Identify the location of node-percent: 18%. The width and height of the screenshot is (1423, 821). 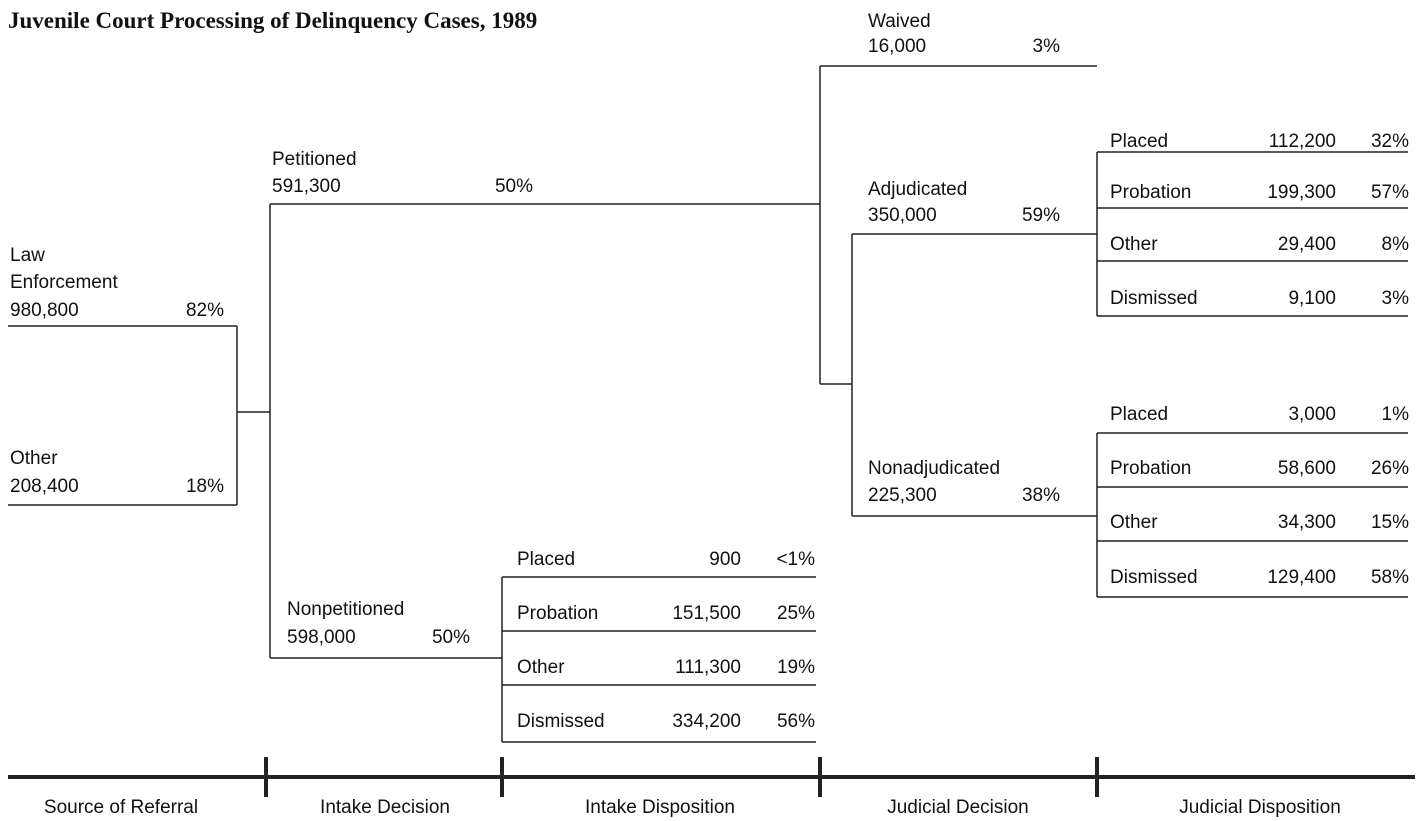
(204, 486).